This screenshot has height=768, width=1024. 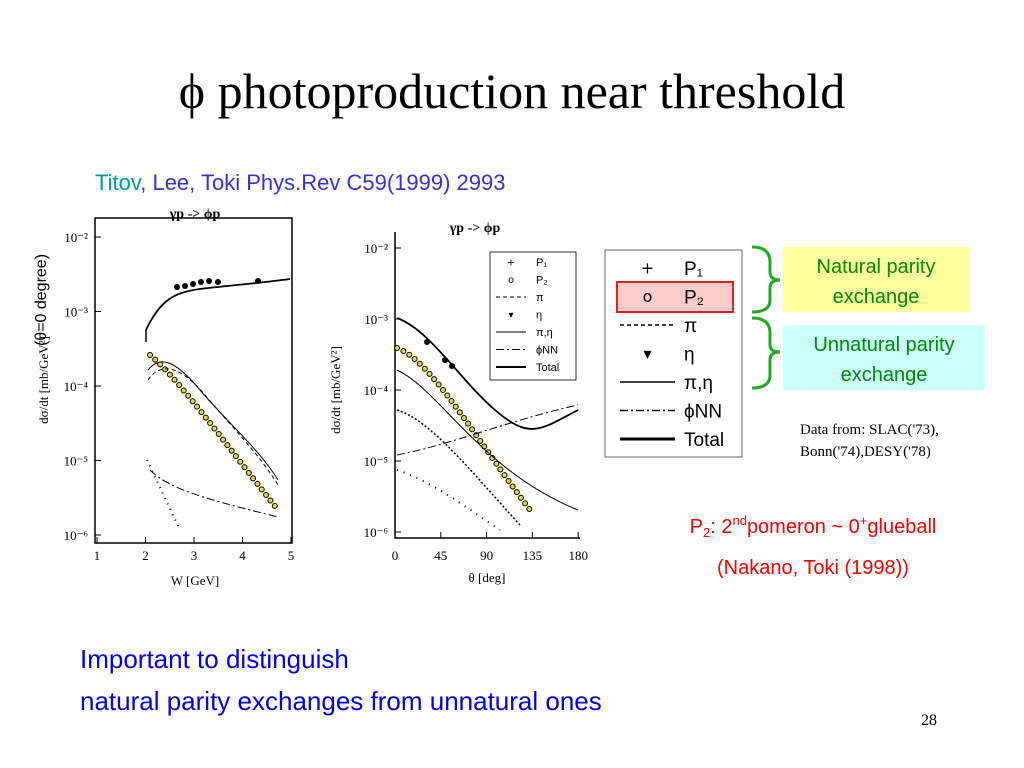 I want to click on p2-note: P2: 2ndpomeron ~ 0+glueball, so click(x=813, y=526).